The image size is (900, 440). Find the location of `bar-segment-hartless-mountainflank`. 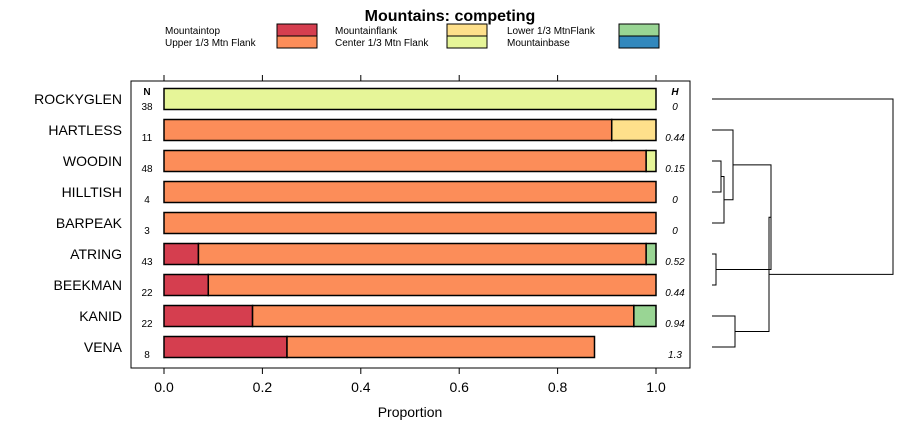

bar-segment-hartless-mountainflank is located at coordinates (633, 130).